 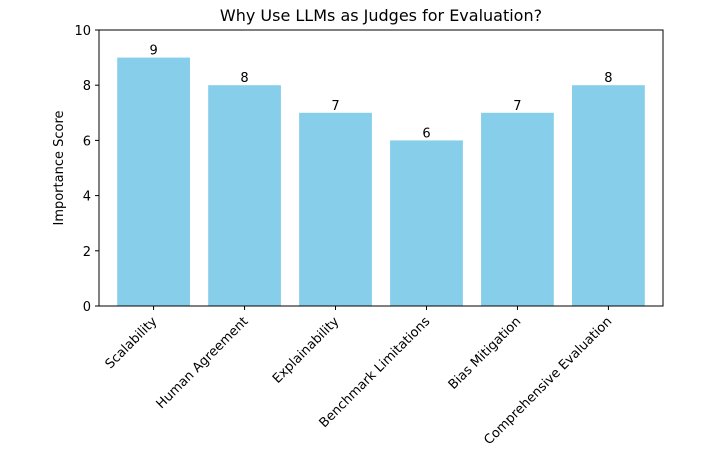 I want to click on data-label-6: 8, so click(x=608, y=78).